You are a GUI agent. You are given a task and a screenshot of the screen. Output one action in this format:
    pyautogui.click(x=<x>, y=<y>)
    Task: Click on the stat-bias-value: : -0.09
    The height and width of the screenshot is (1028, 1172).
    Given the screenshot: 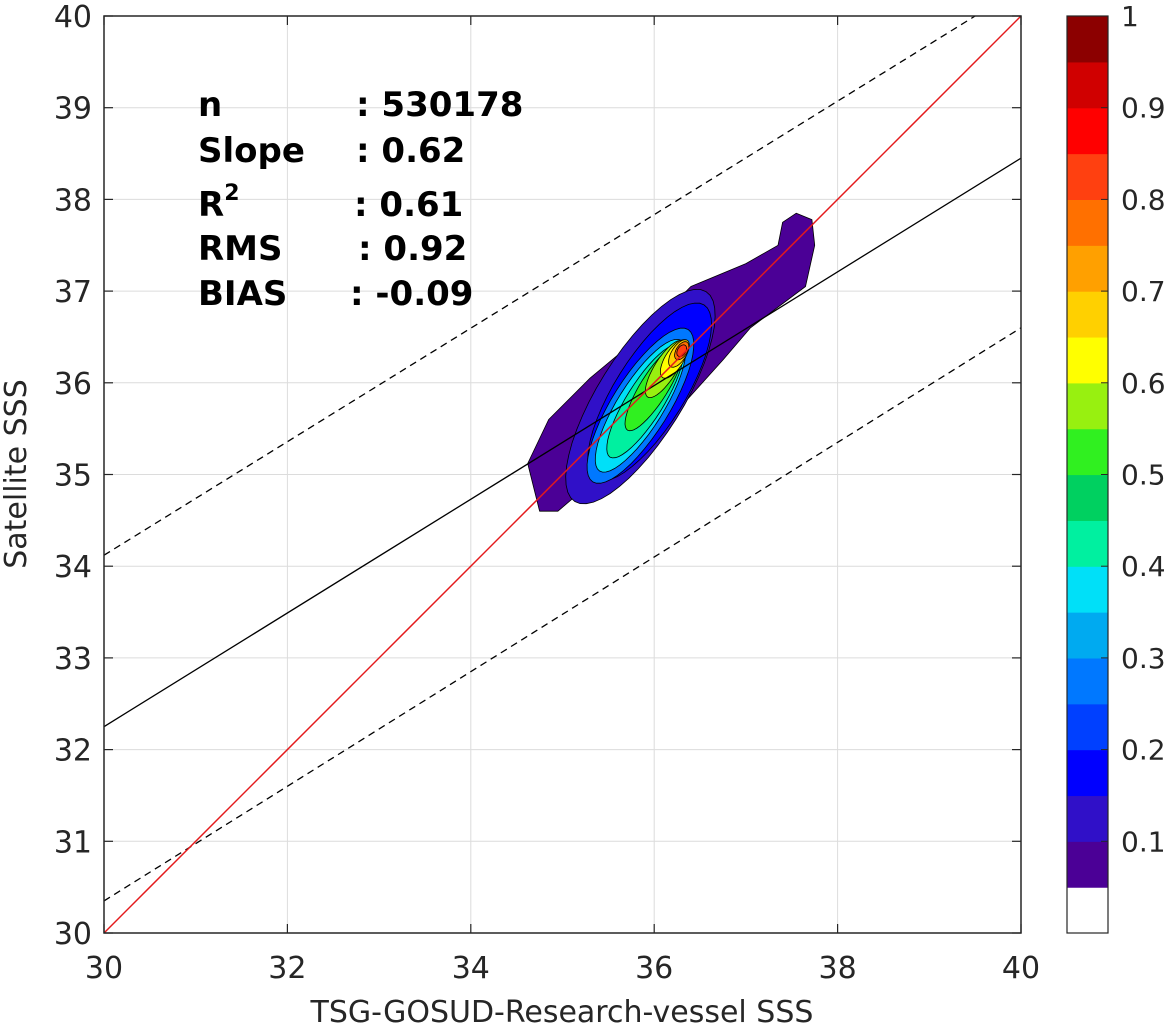 What is the action you would take?
    pyautogui.click(x=411, y=294)
    